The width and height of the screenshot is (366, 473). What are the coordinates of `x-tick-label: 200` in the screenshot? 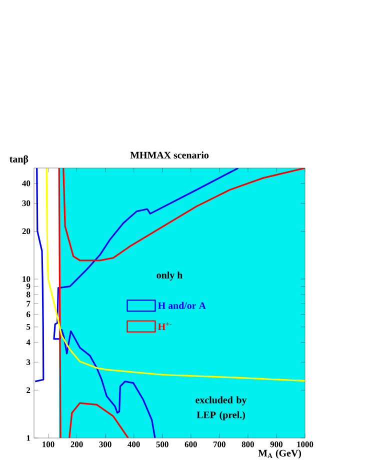 It's located at (76, 445).